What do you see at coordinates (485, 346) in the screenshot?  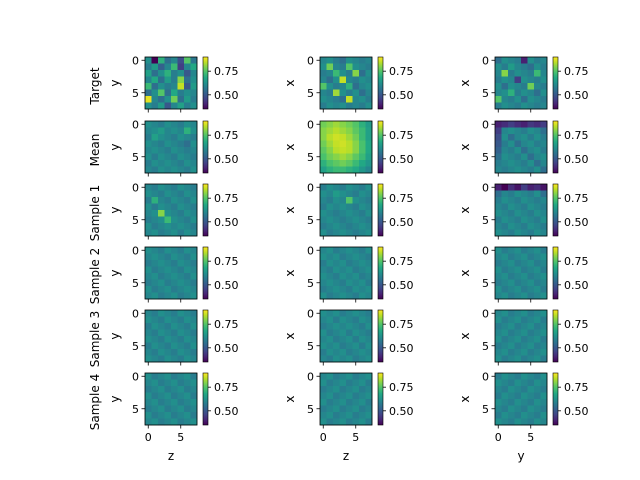 I see `y-tick-label: 5` at bounding box center [485, 346].